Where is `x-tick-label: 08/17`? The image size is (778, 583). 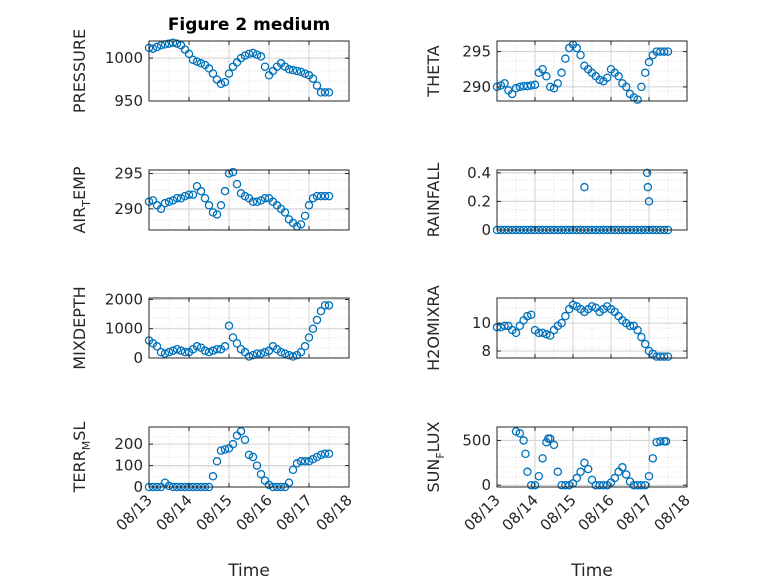 x-tick-label: 08/17 is located at coordinates (634, 512).